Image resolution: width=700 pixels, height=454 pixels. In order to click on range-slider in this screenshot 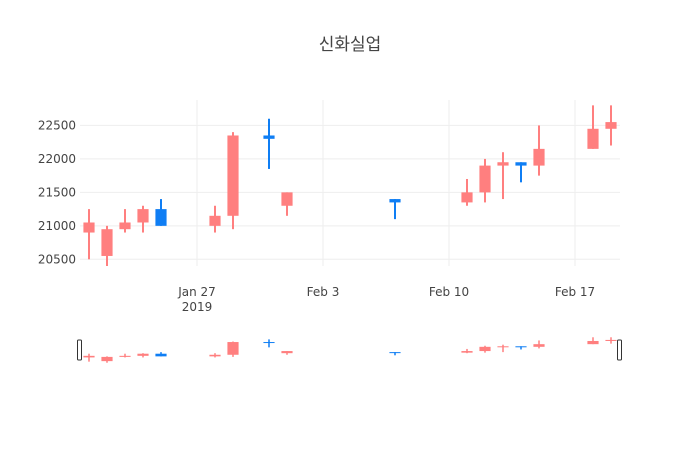, I will do `click(349, 350)`.